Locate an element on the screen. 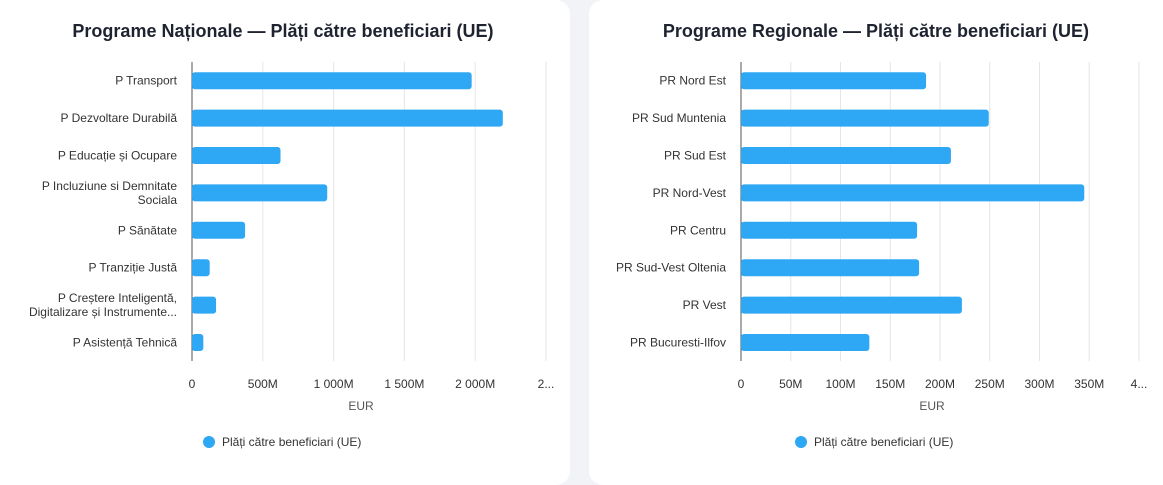  category-label: P Tranziție Justă is located at coordinates (133, 268).